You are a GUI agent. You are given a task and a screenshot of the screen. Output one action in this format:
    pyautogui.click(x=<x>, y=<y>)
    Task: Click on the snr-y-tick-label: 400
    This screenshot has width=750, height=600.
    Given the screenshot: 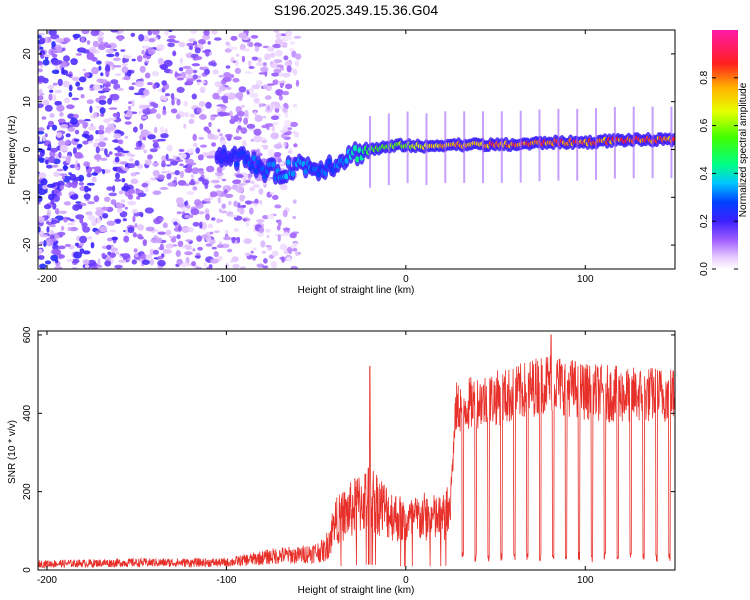 What is the action you would take?
    pyautogui.click(x=27, y=412)
    